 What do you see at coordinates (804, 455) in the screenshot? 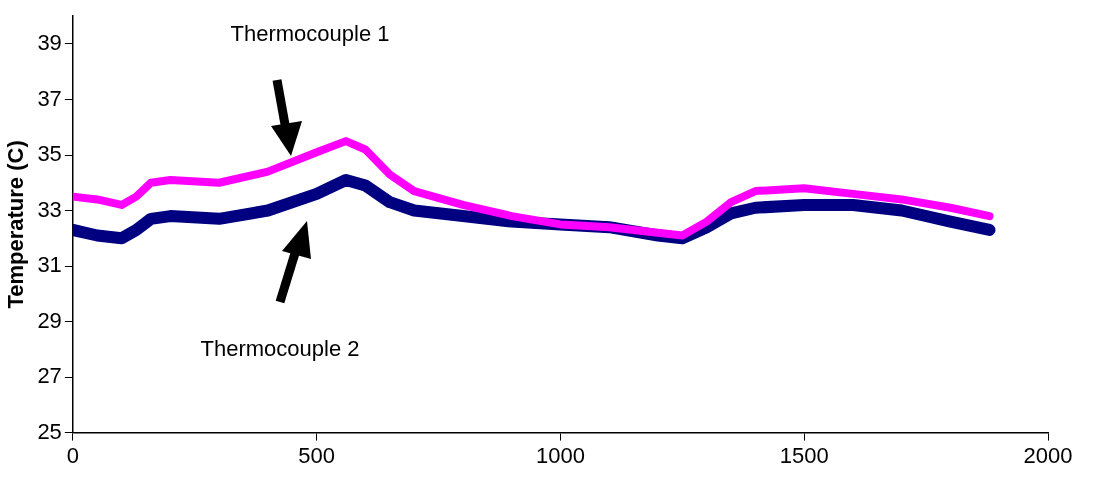
I see `x-tick-label: 1500` at bounding box center [804, 455].